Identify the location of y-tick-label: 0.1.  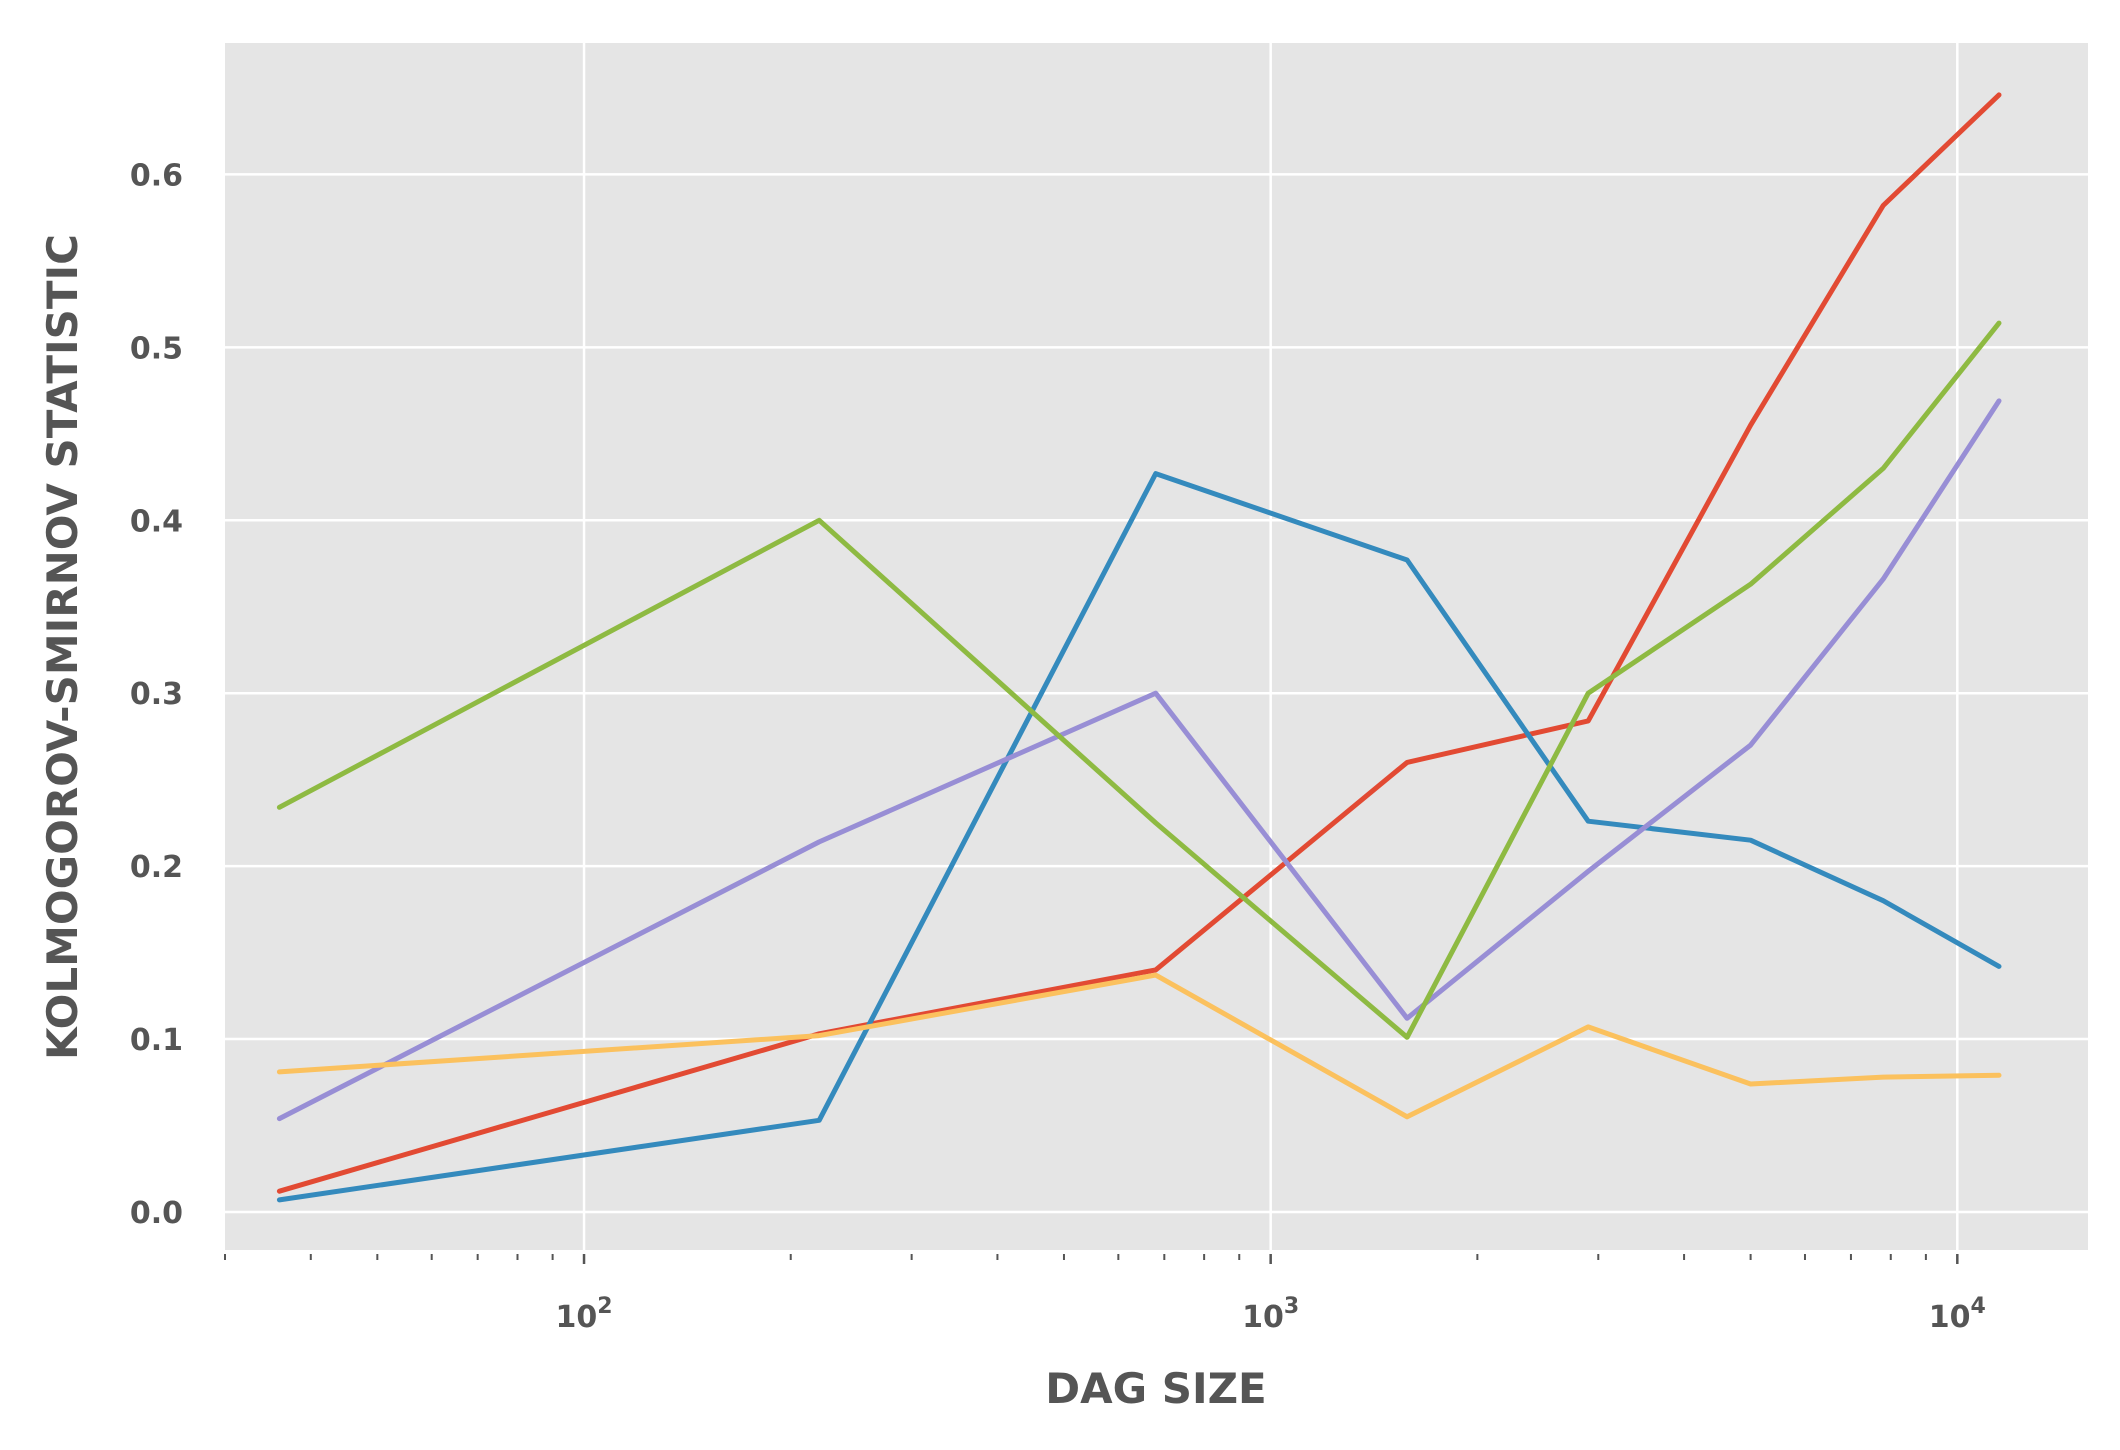
(156, 1040).